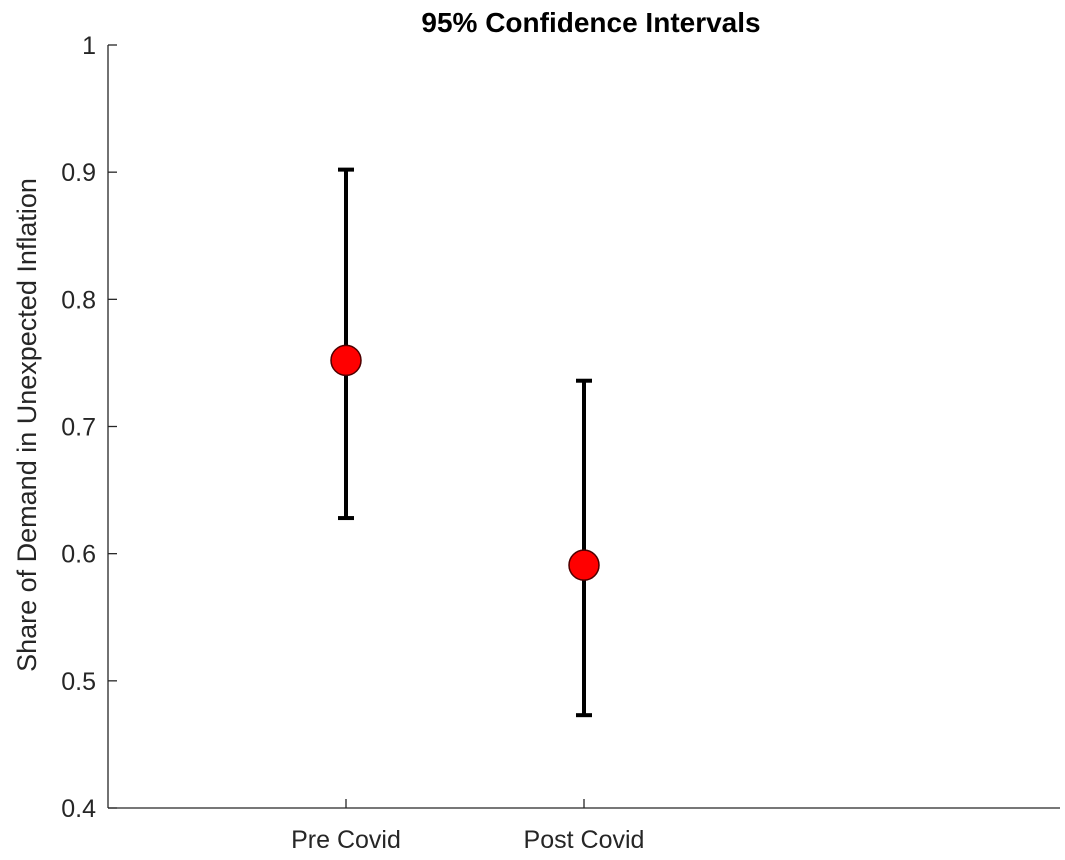 The image size is (1065, 860). Describe the element at coordinates (27, 425) in the screenshot. I see `y-axis-label: Share of Demand in Unexpected Inflation` at that location.